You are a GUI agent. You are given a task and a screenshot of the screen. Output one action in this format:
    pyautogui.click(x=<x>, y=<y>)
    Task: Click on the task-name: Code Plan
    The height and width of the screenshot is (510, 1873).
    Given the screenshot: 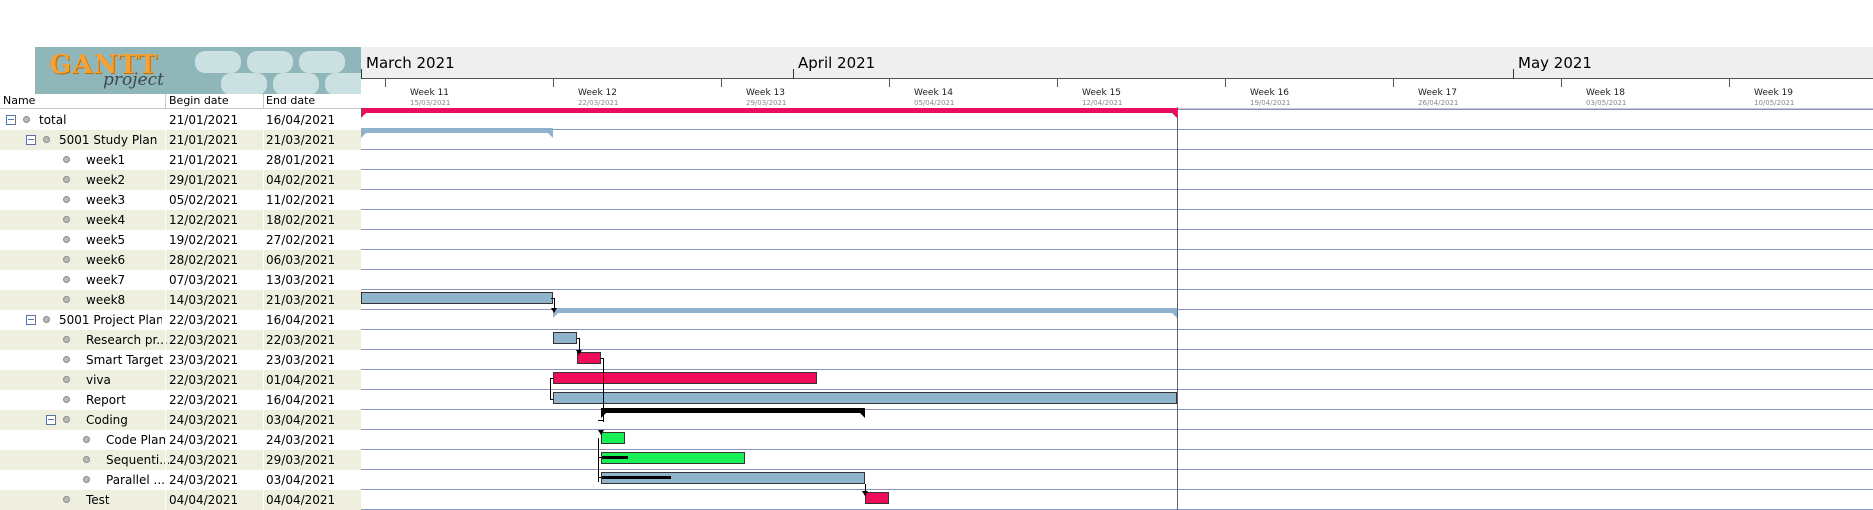 What is the action you would take?
    pyautogui.click(x=136, y=440)
    